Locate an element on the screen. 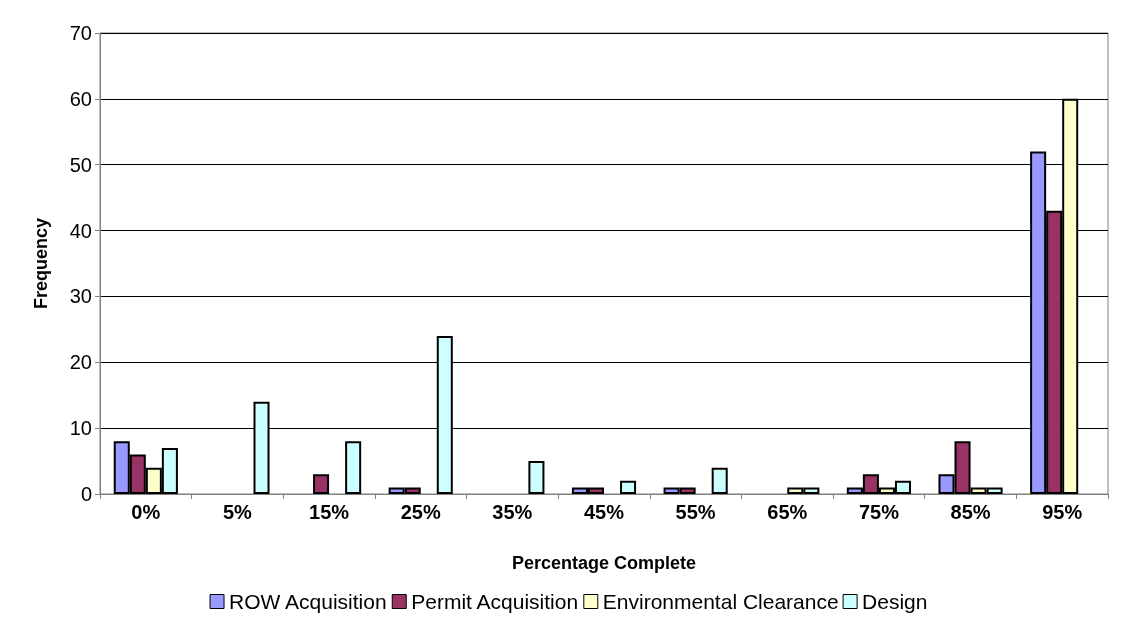 This screenshot has width=1137, height=619. x-tick-label: 5% is located at coordinates (238, 512).